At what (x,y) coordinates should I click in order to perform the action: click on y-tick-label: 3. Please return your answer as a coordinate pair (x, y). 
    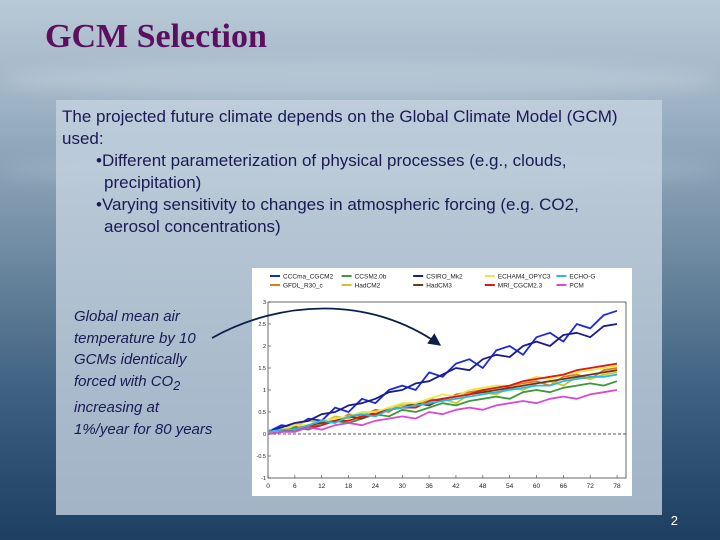
    Looking at the image, I should click on (264, 303).